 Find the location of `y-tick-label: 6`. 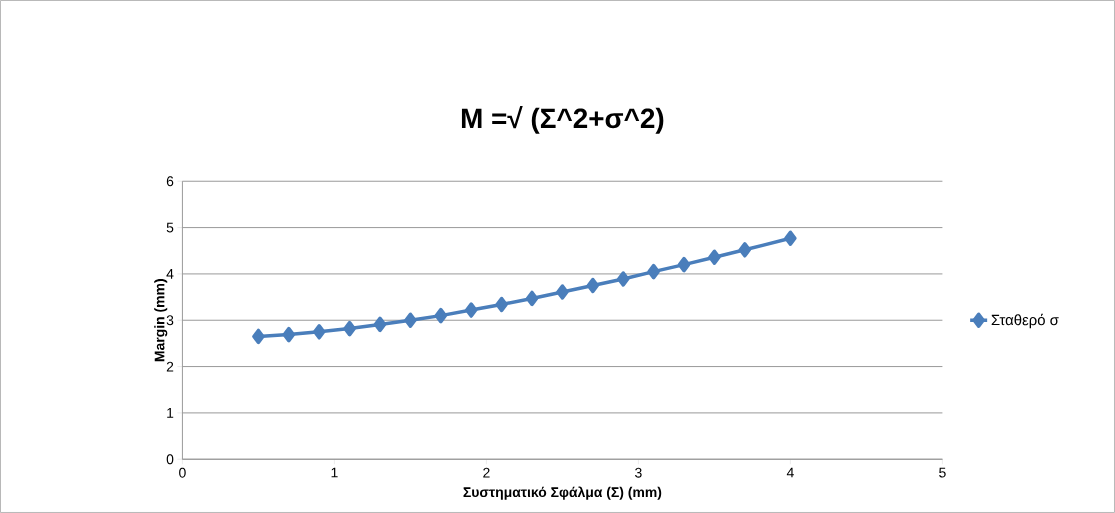

y-tick-label: 6 is located at coordinates (170, 181).